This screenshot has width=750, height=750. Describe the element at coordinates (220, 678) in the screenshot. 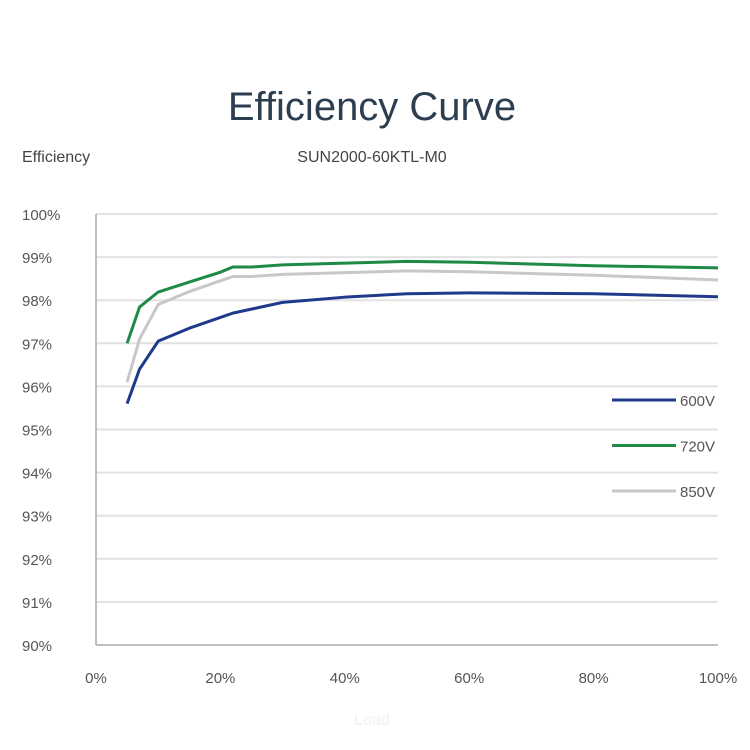

I see `x-tick-label: 20%` at that location.